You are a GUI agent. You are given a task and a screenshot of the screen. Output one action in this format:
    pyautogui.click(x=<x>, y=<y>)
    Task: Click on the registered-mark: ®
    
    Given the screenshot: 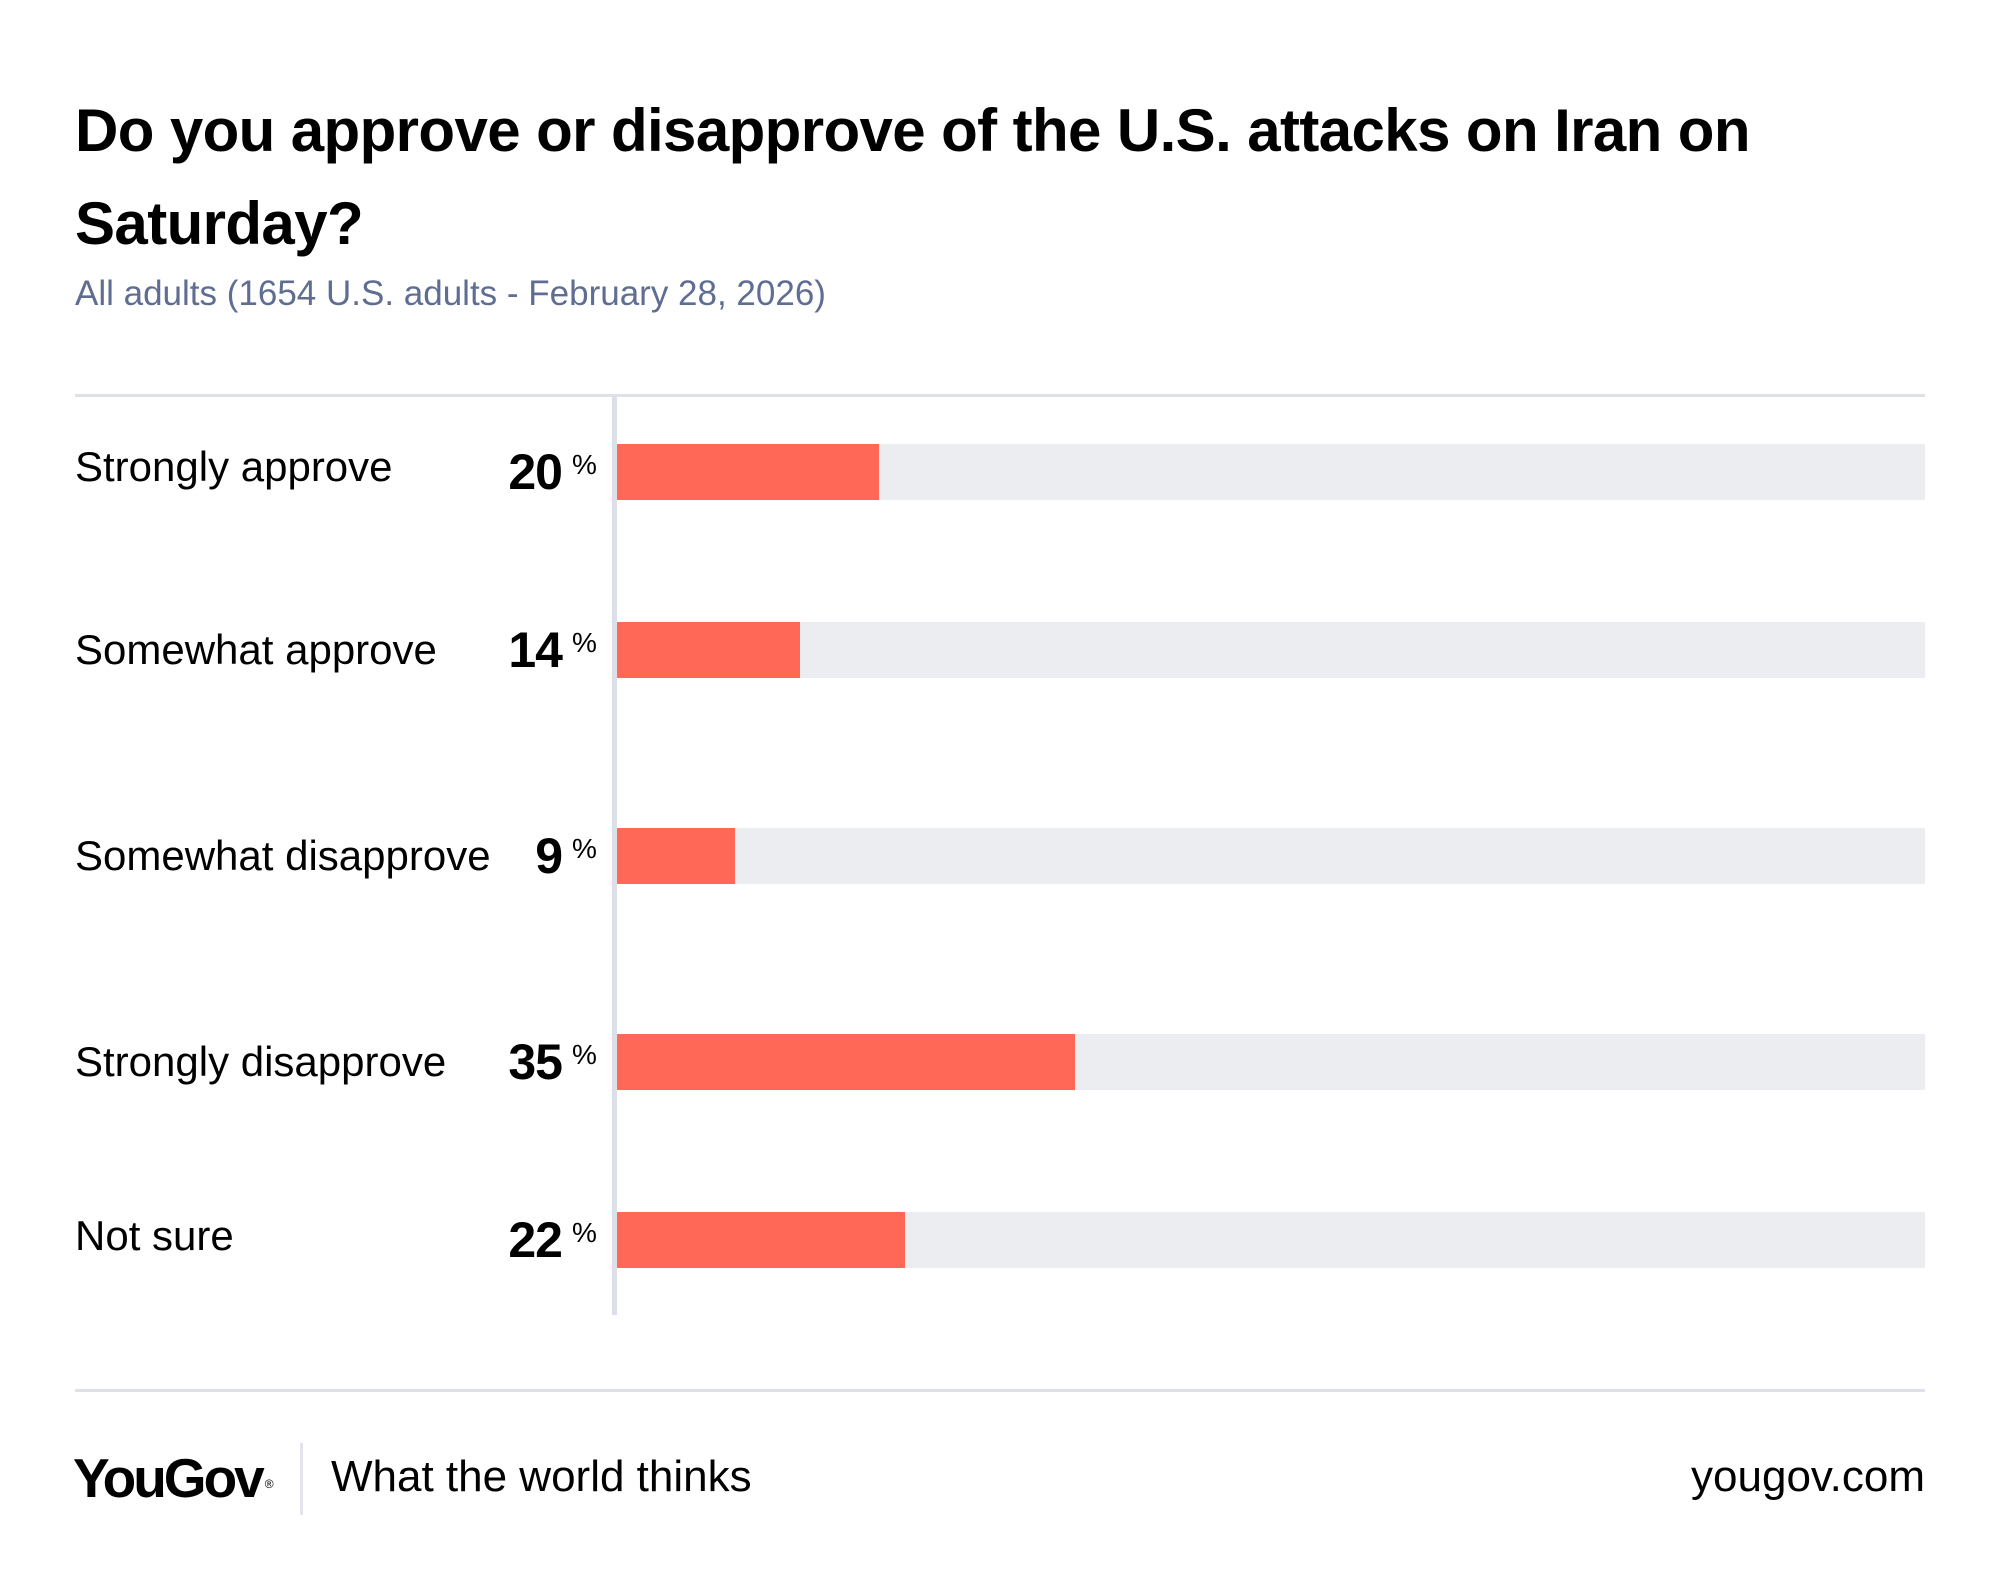 What is the action you would take?
    pyautogui.click(x=269, y=1484)
    